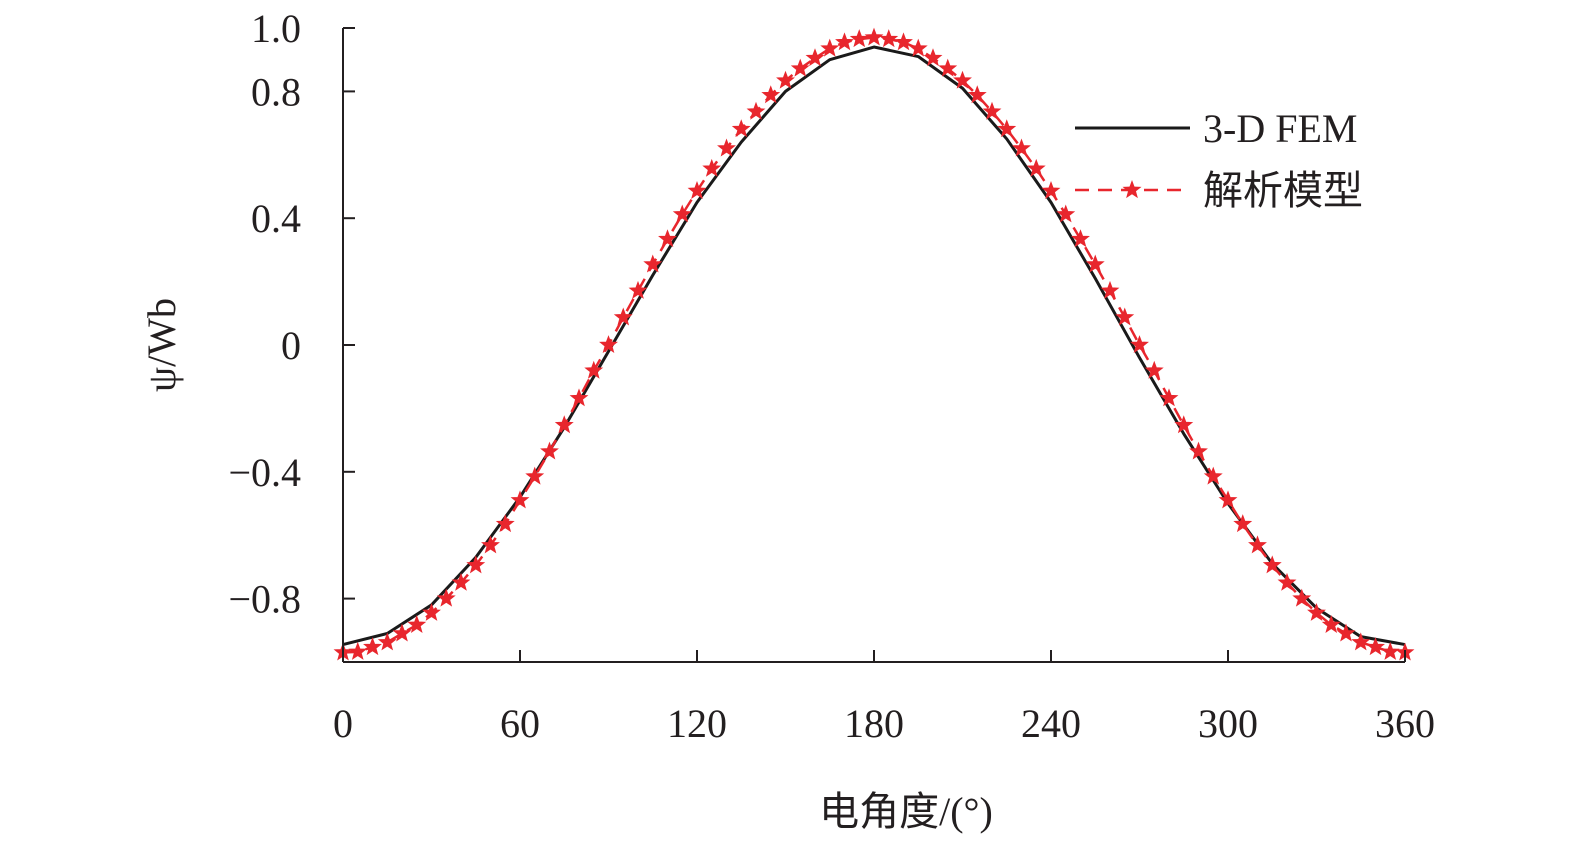 The height and width of the screenshot is (845, 1575). What do you see at coordinates (1051, 723) in the screenshot?
I see `x-tick-label: 240` at bounding box center [1051, 723].